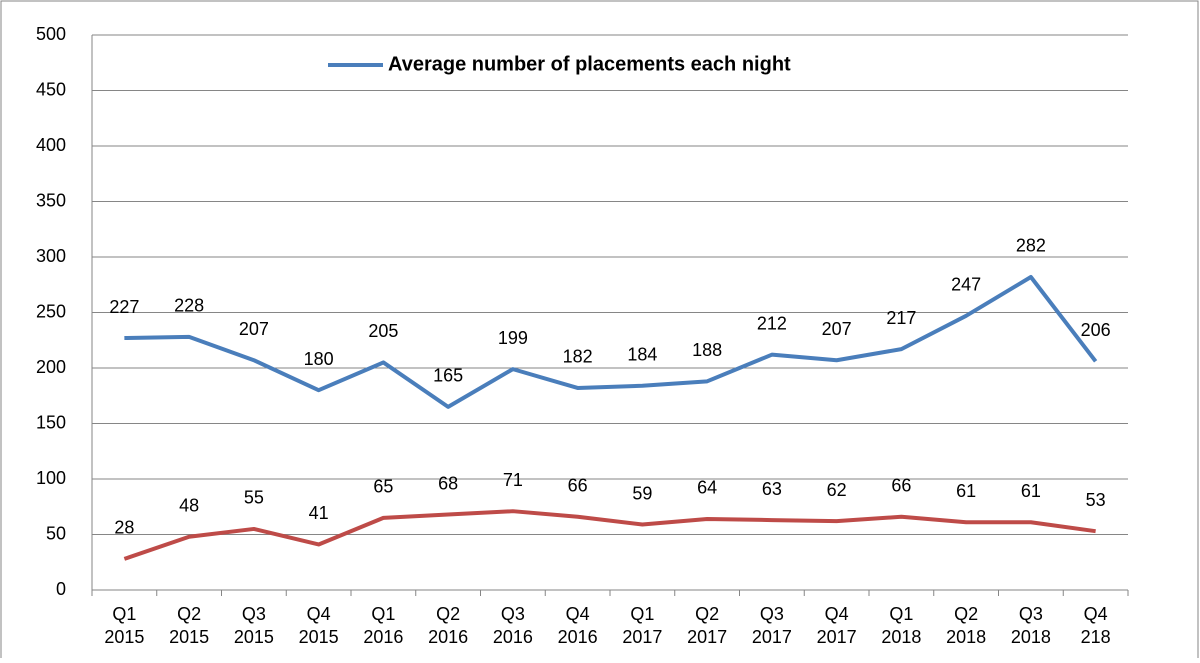  Describe the element at coordinates (901, 318) in the screenshot. I see `data-label: 217` at that location.